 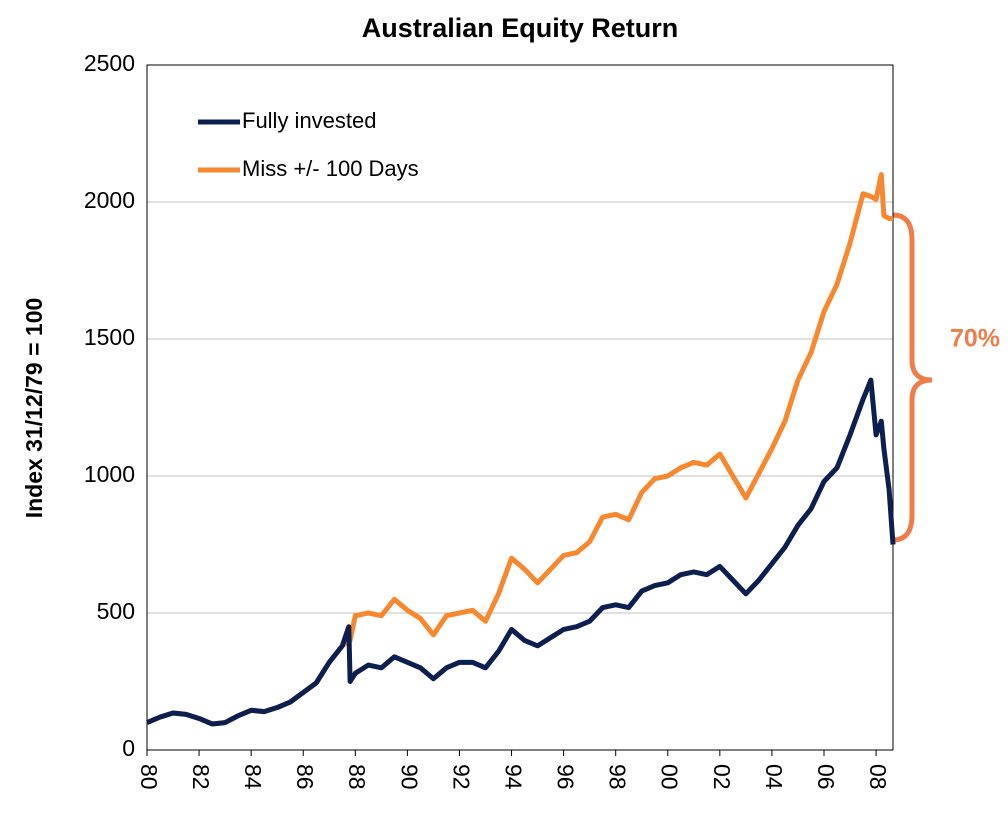 I want to click on x-tick-label: 08, so click(x=878, y=777).